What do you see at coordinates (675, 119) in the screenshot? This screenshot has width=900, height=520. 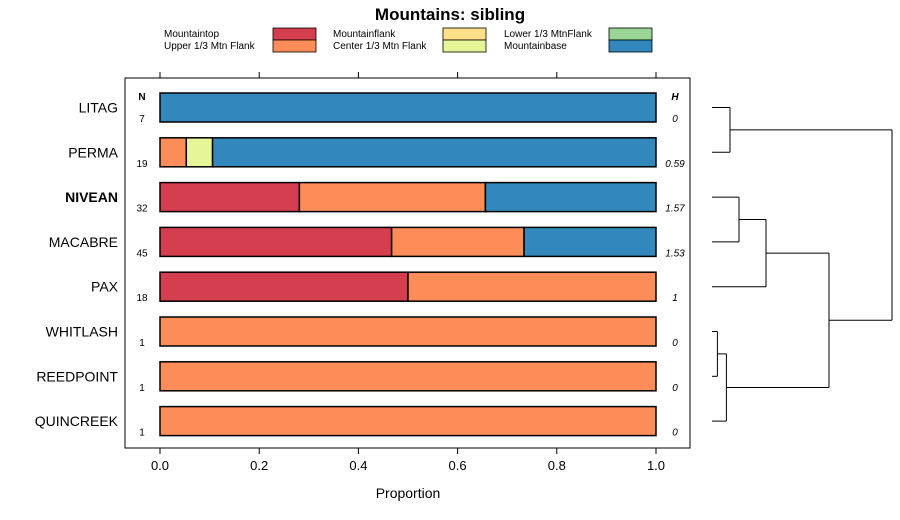 I see `h-value-litag: 0` at bounding box center [675, 119].